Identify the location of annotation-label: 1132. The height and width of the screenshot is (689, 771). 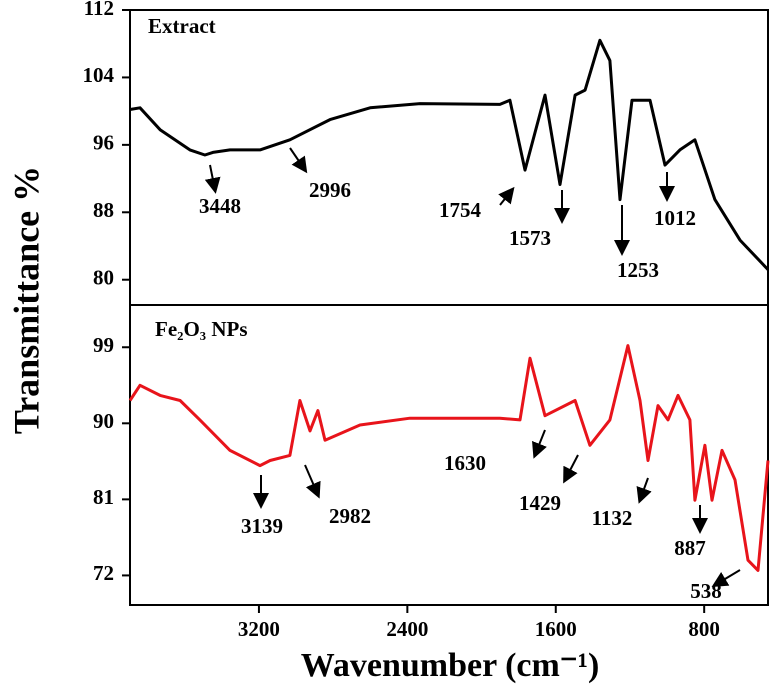
(612, 518).